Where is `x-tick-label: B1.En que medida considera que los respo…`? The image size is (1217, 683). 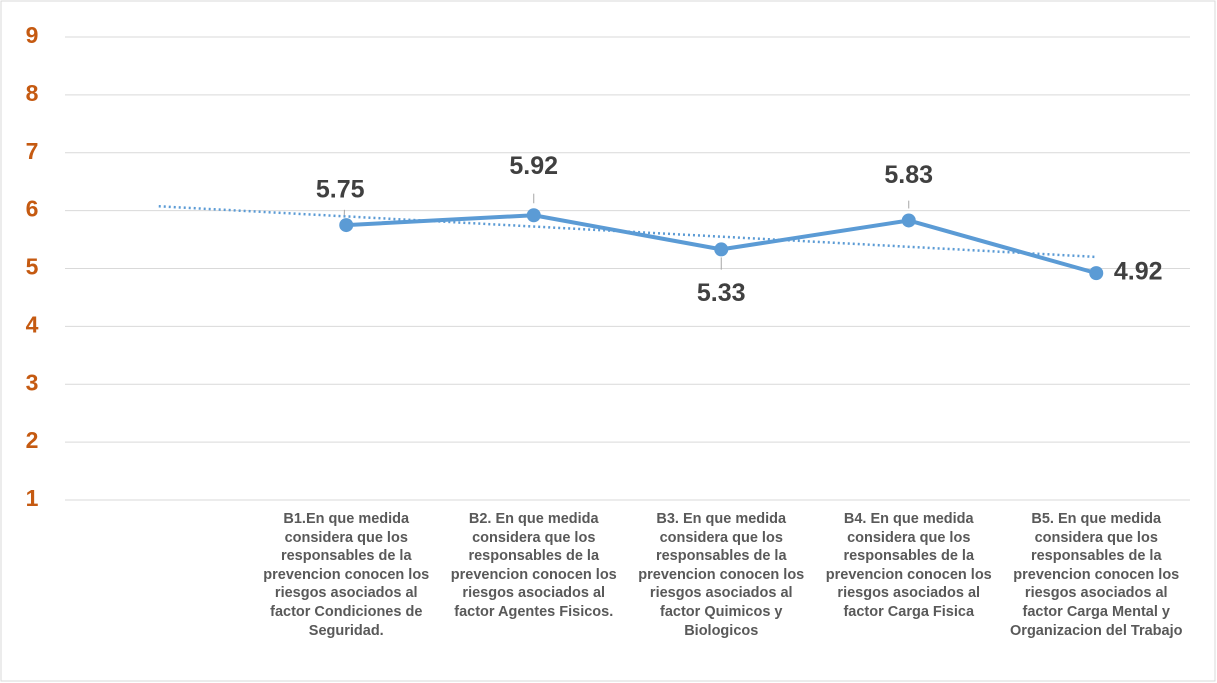
x-tick-label: B1.En que medida considera que los respo… is located at coordinates (346, 575).